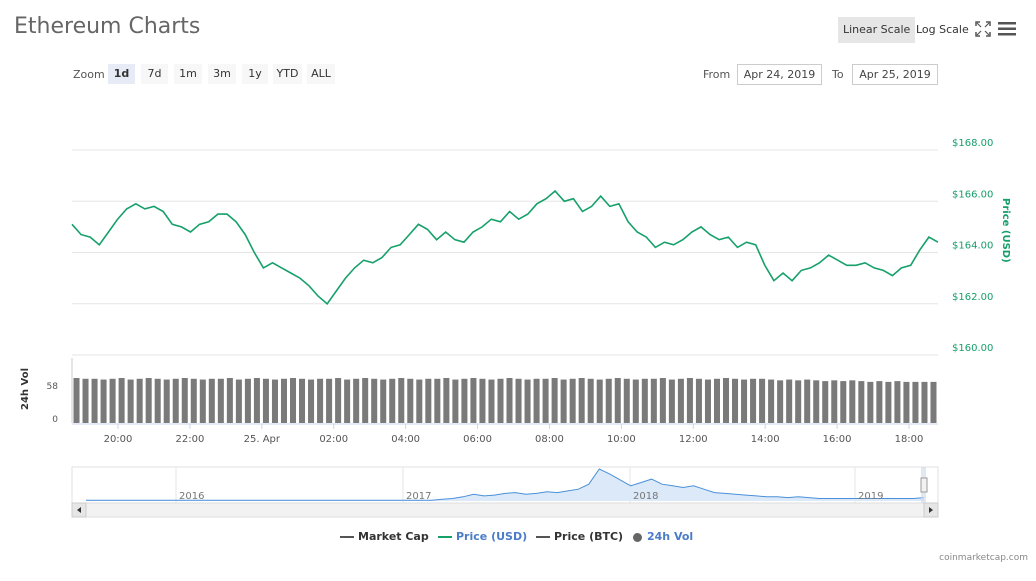  Describe the element at coordinates (972, 297) in the screenshot. I see `price-tick-label: $162.00` at that location.